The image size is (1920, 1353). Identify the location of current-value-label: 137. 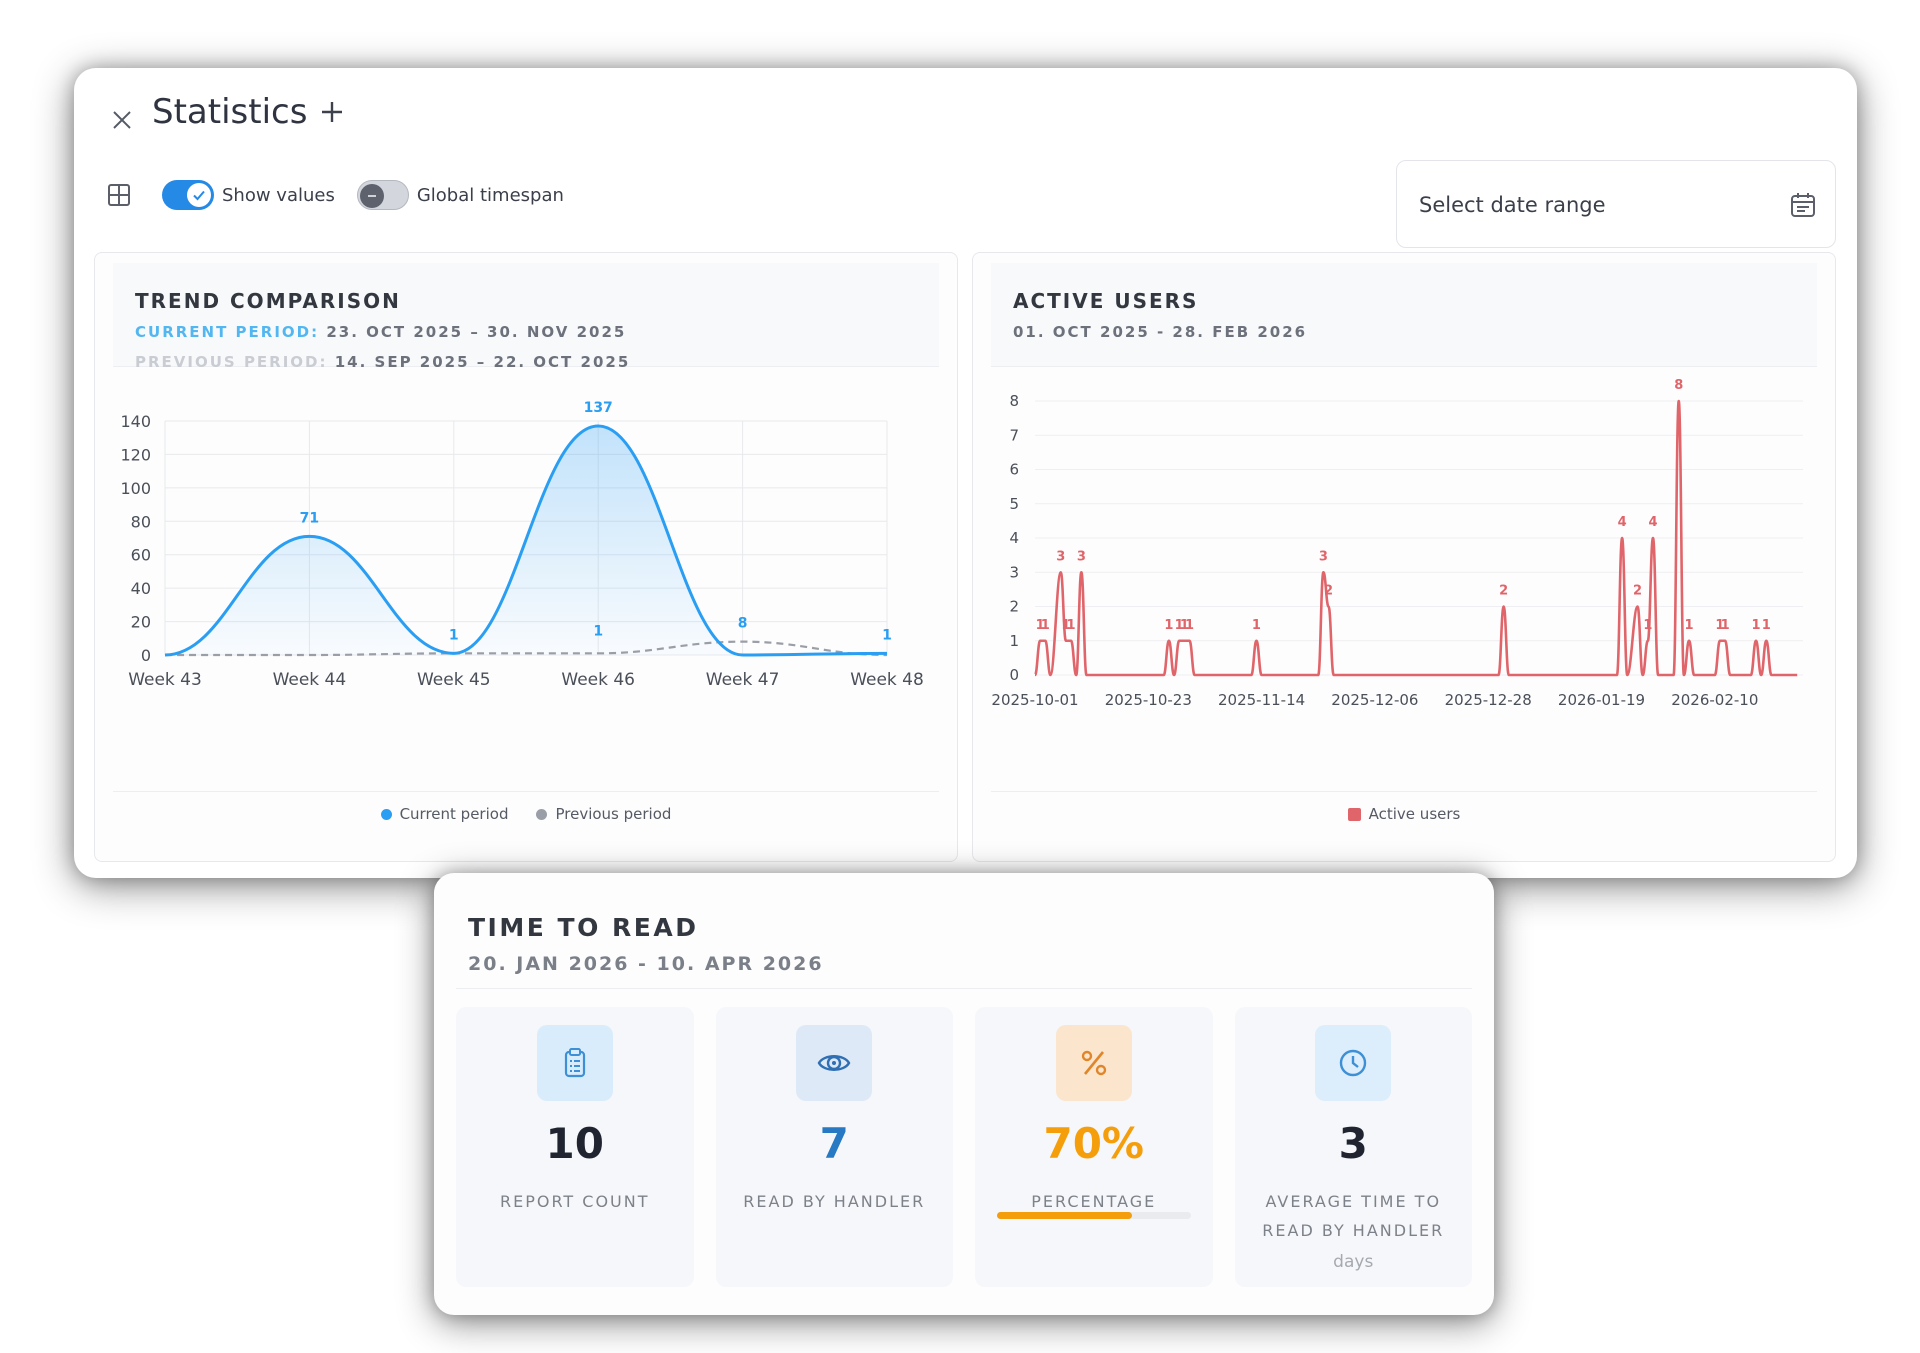
(598, 408).